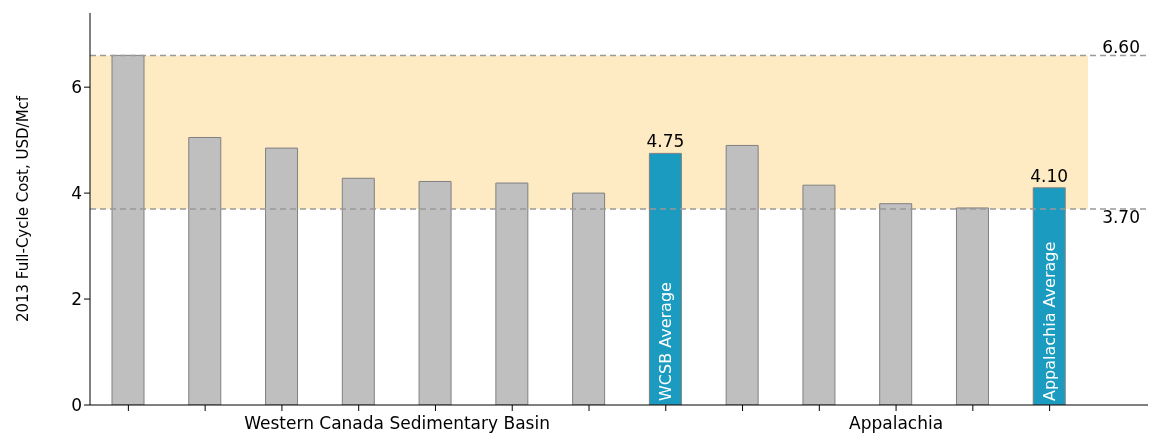 The height and width of the screenshot is (444, 1167). What do you see at coordinates (76, 87) in the screenshot?
I see `y-tick-label: 6` at bounding box center [76, 87].